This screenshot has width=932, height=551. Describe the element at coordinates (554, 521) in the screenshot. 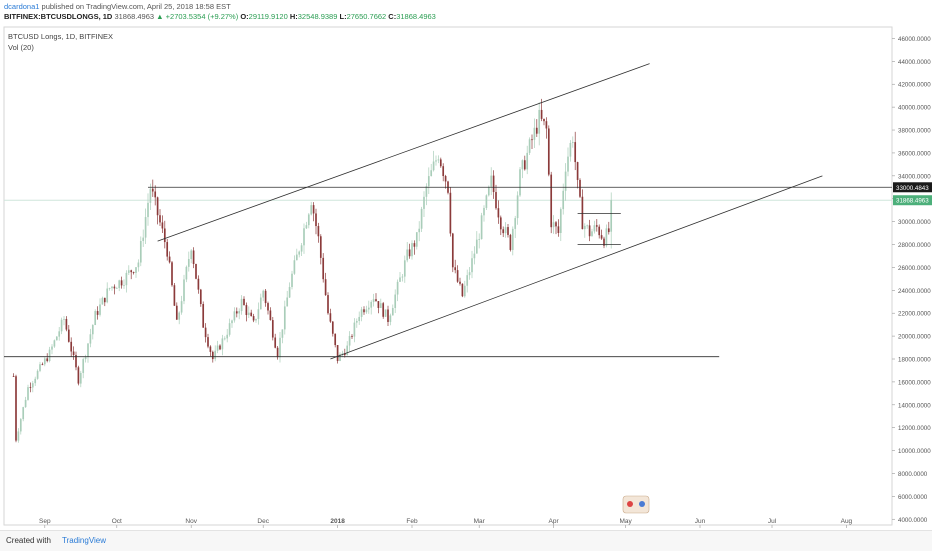

I see `x-tick-label: Apr` at that location.